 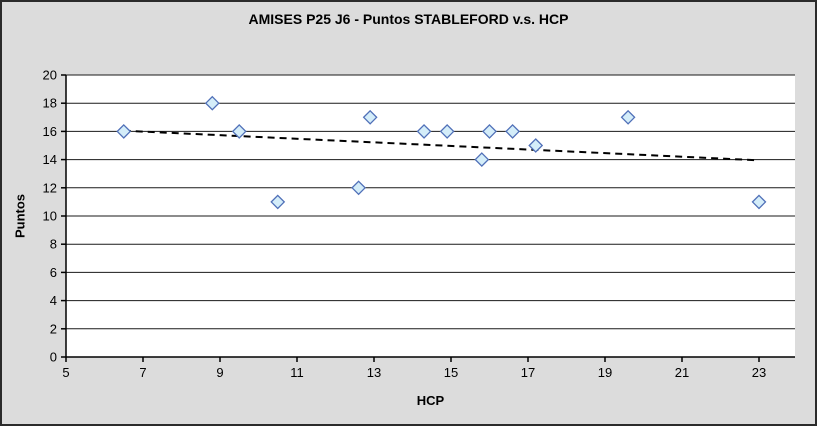 I want to click on y-tick-label-10: 10, so click(x=50, y=216).